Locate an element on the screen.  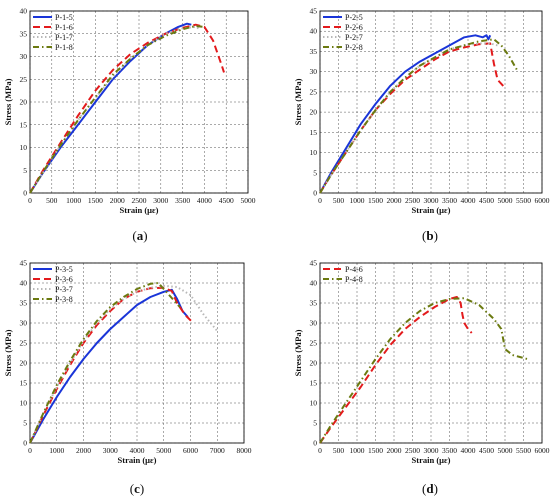
legend-label: P-2-8 is located at coordinates (354, 47).